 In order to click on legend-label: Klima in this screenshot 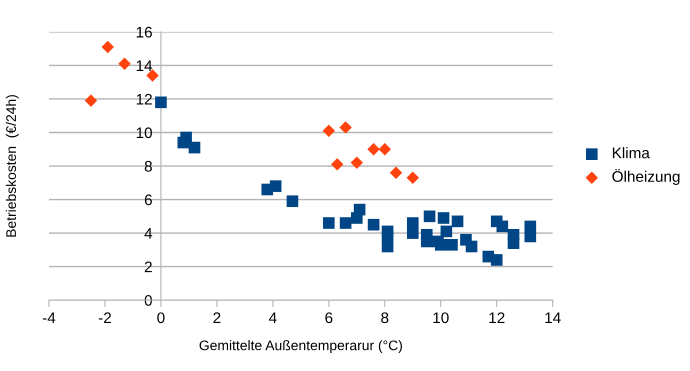, I will do `click(631, 152)`.